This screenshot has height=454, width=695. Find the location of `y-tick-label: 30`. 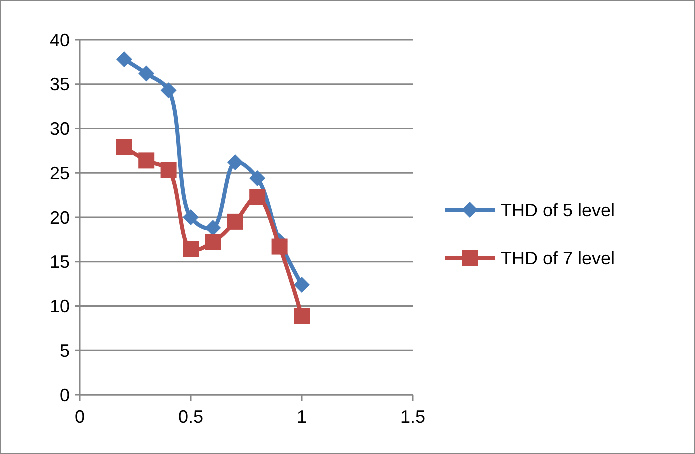

y-tick-label: 30 is located at coordinates (60, 129).